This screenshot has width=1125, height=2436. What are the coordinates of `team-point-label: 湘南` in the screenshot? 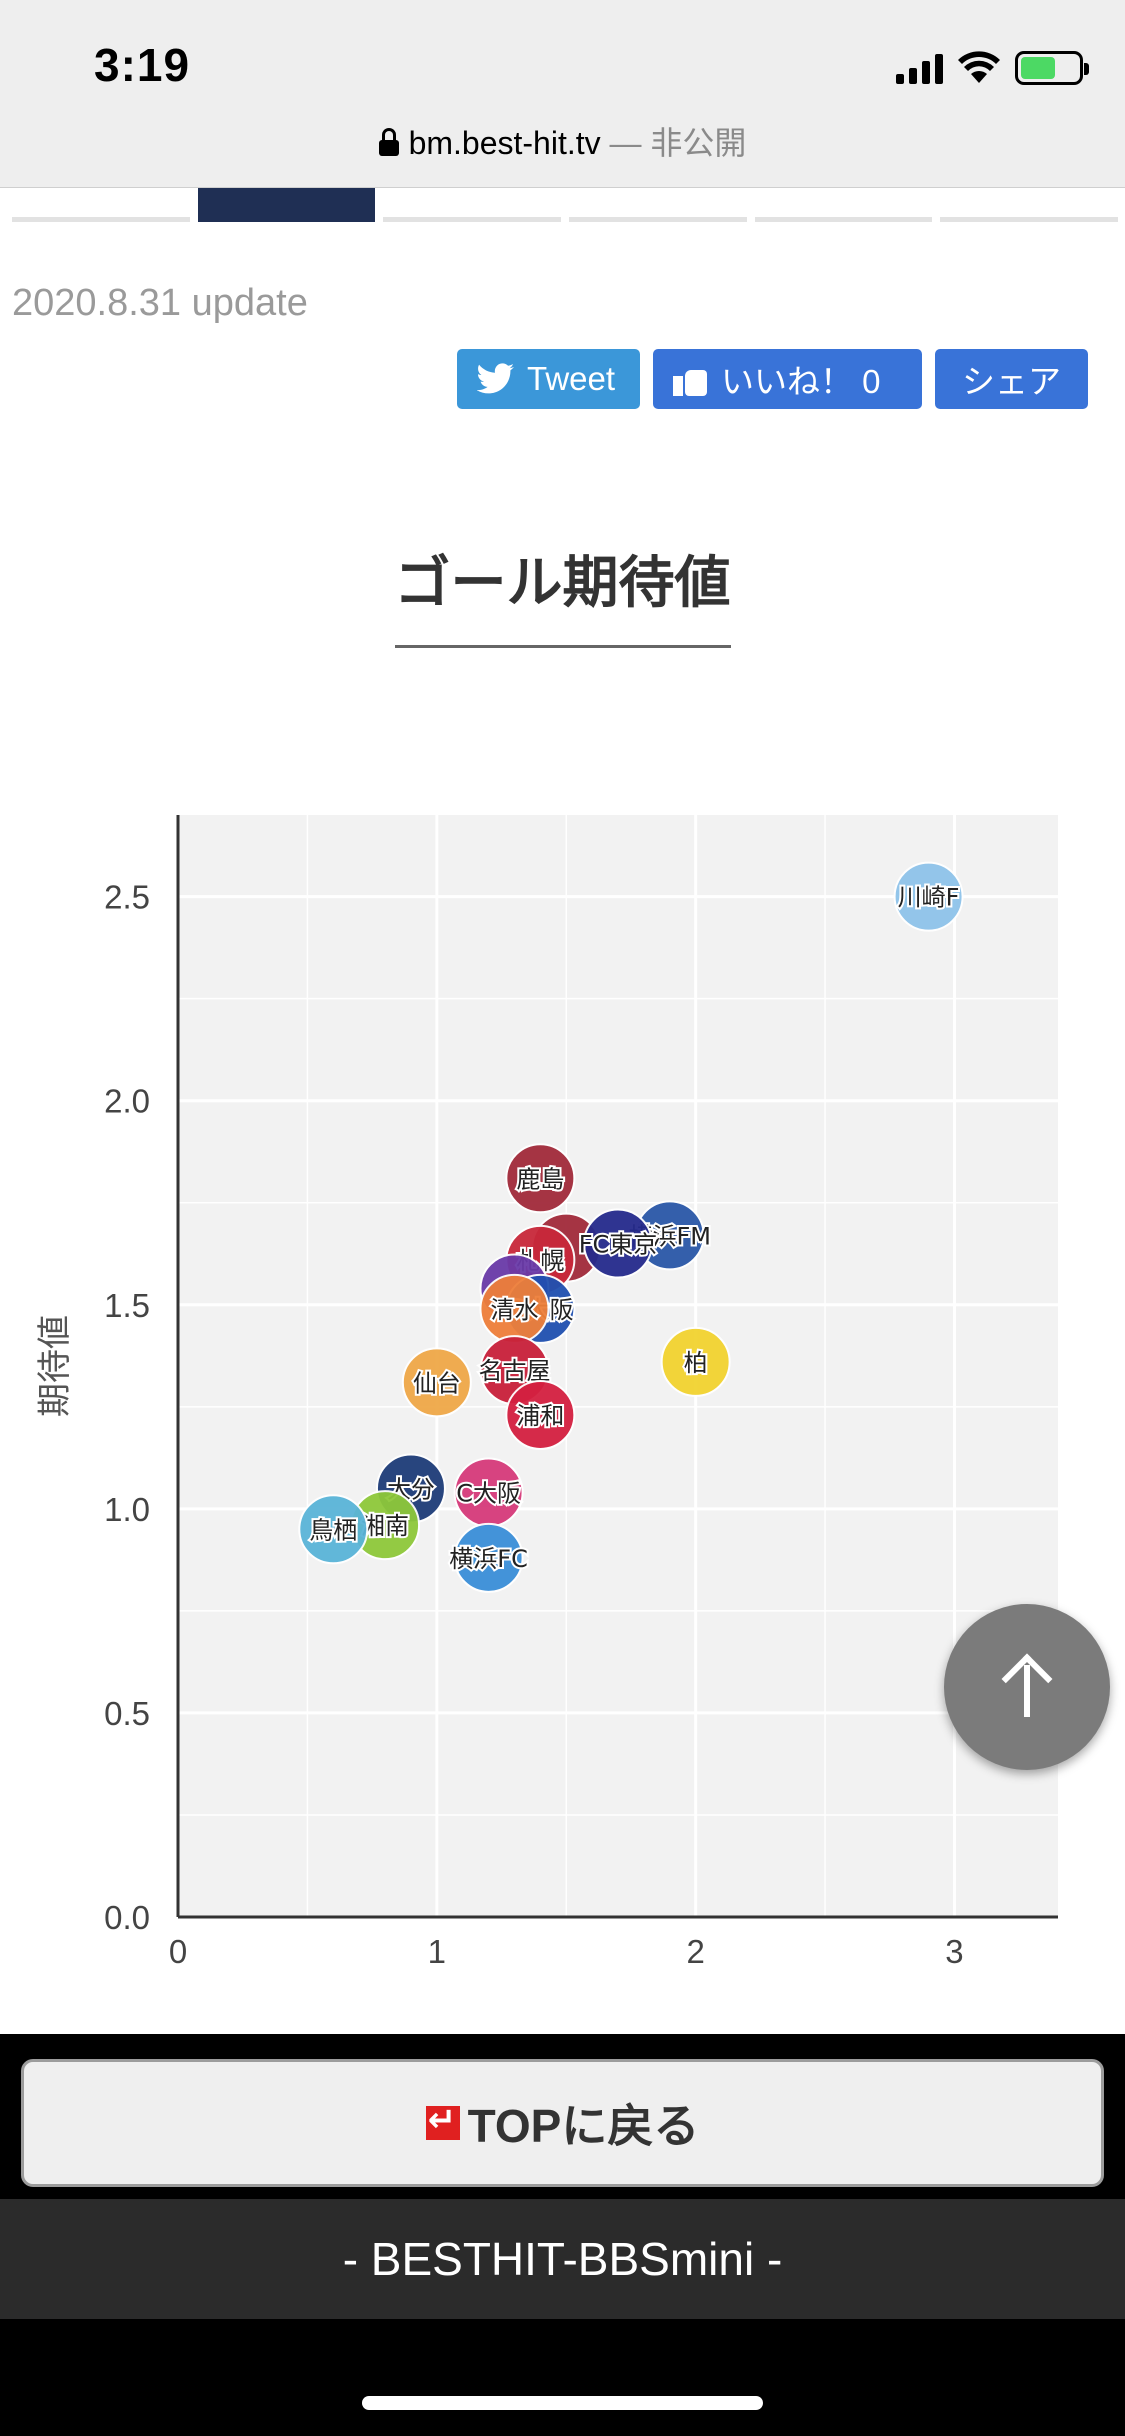 It's located at (385, 1526).